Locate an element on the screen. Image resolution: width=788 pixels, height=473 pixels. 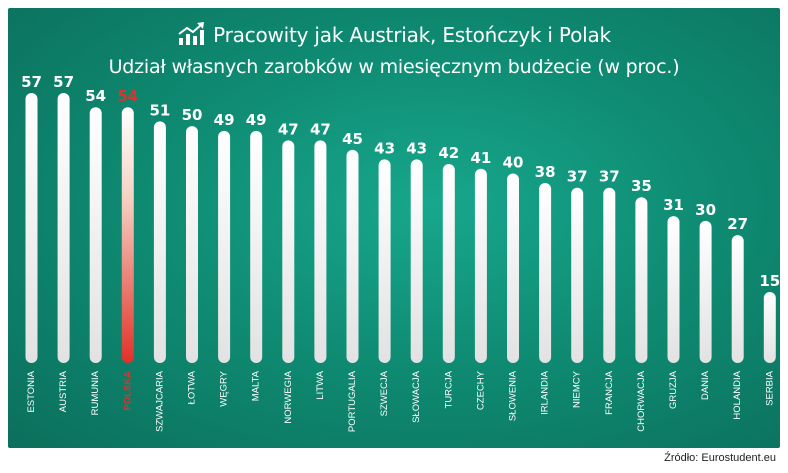
category-label: RUMUNIA is located at coordinates (95, 392).